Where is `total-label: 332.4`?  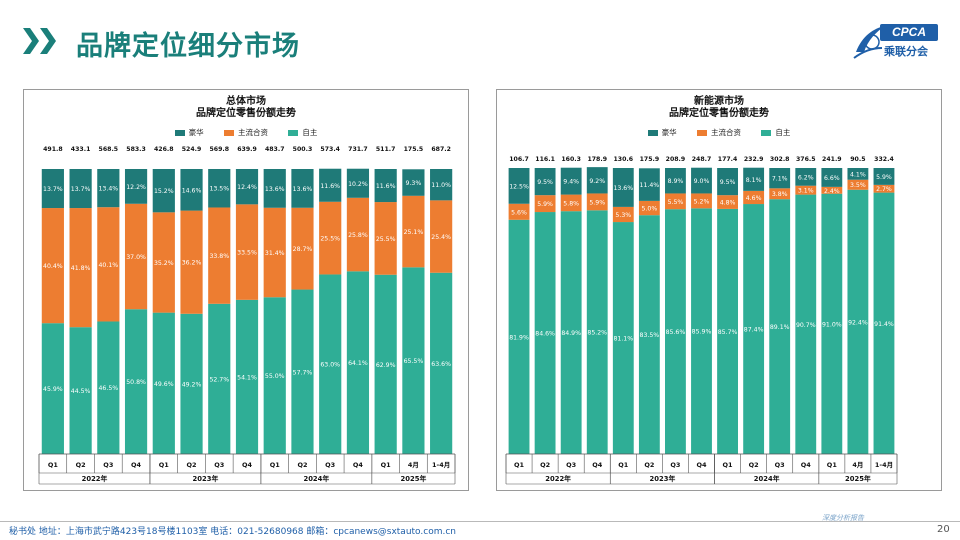 total-label: 332.4 is located at coordinates (884, 159).